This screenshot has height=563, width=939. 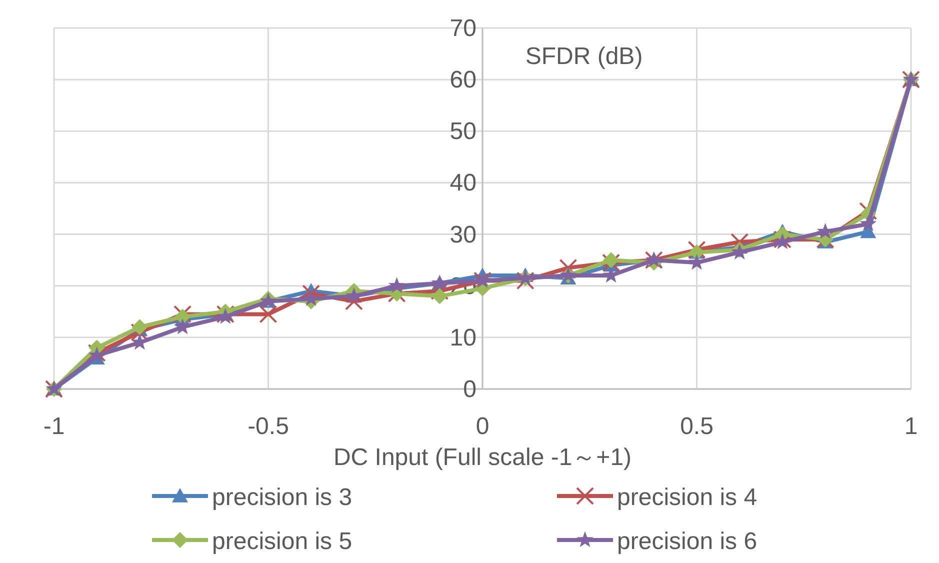 I want to click on y-tick-label: 10, so click(x=463, y=338).